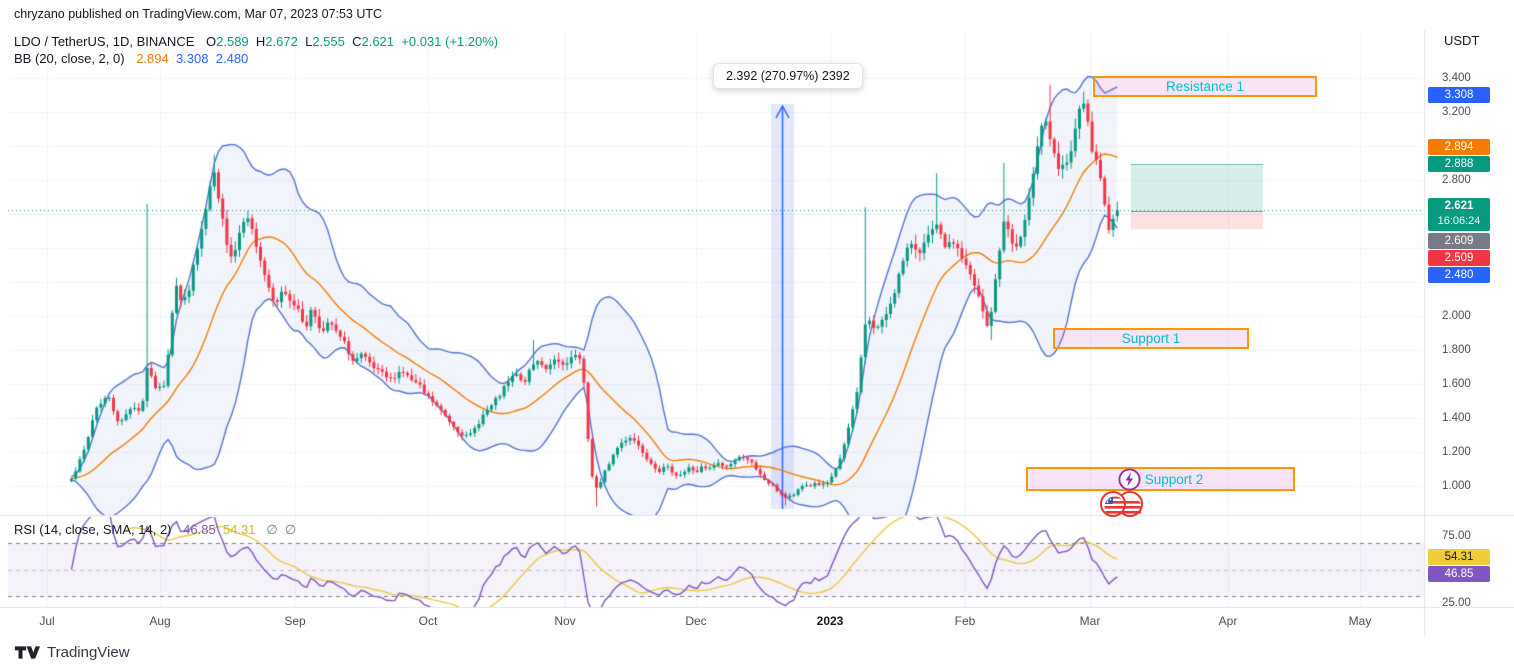 This screenshot has height=670, width=1514. What do you see at coordinates (152, 58) in the screenshot?
I see `bb-basis-value: 2.894` at bounding box center [152, 58].